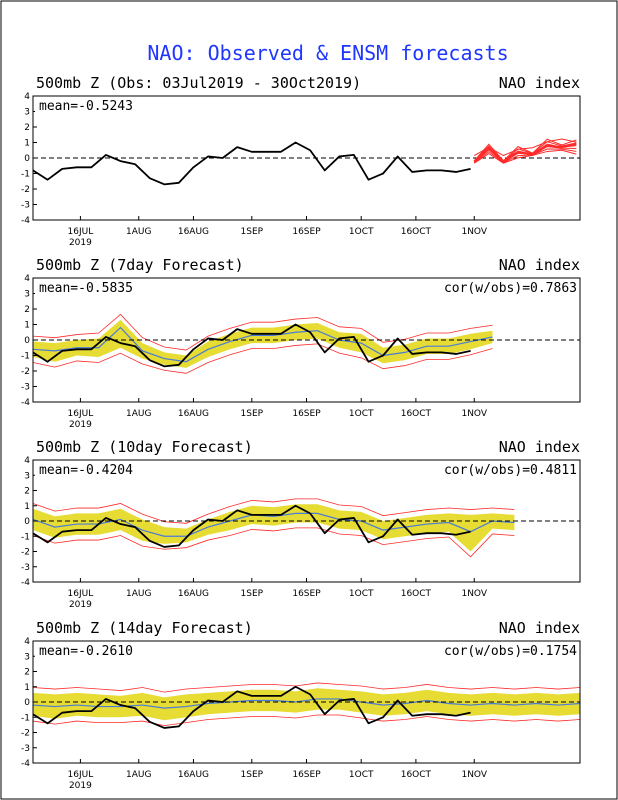 This screenshot has height=800, width=618. What do you see at coordinates (86, 288) in the screenshot?
I see `mean-label: mean=-0.5835` at bounding box center [86, 288].